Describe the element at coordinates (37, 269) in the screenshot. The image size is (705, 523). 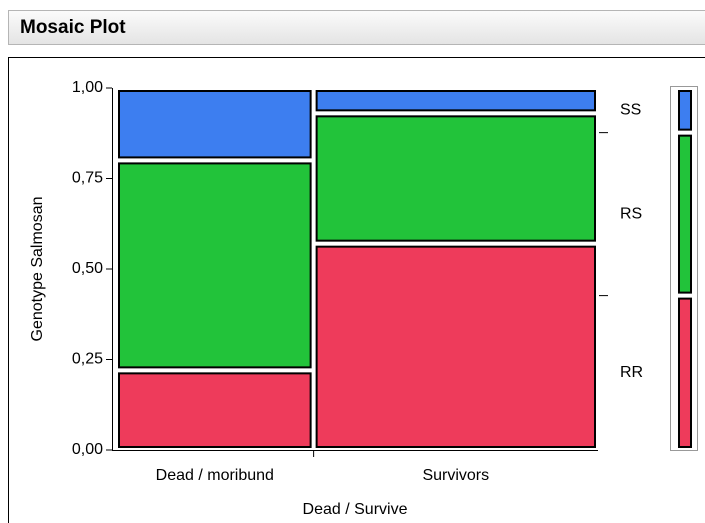
I see `y-axis-label: Genotype Salmosan` at that location.